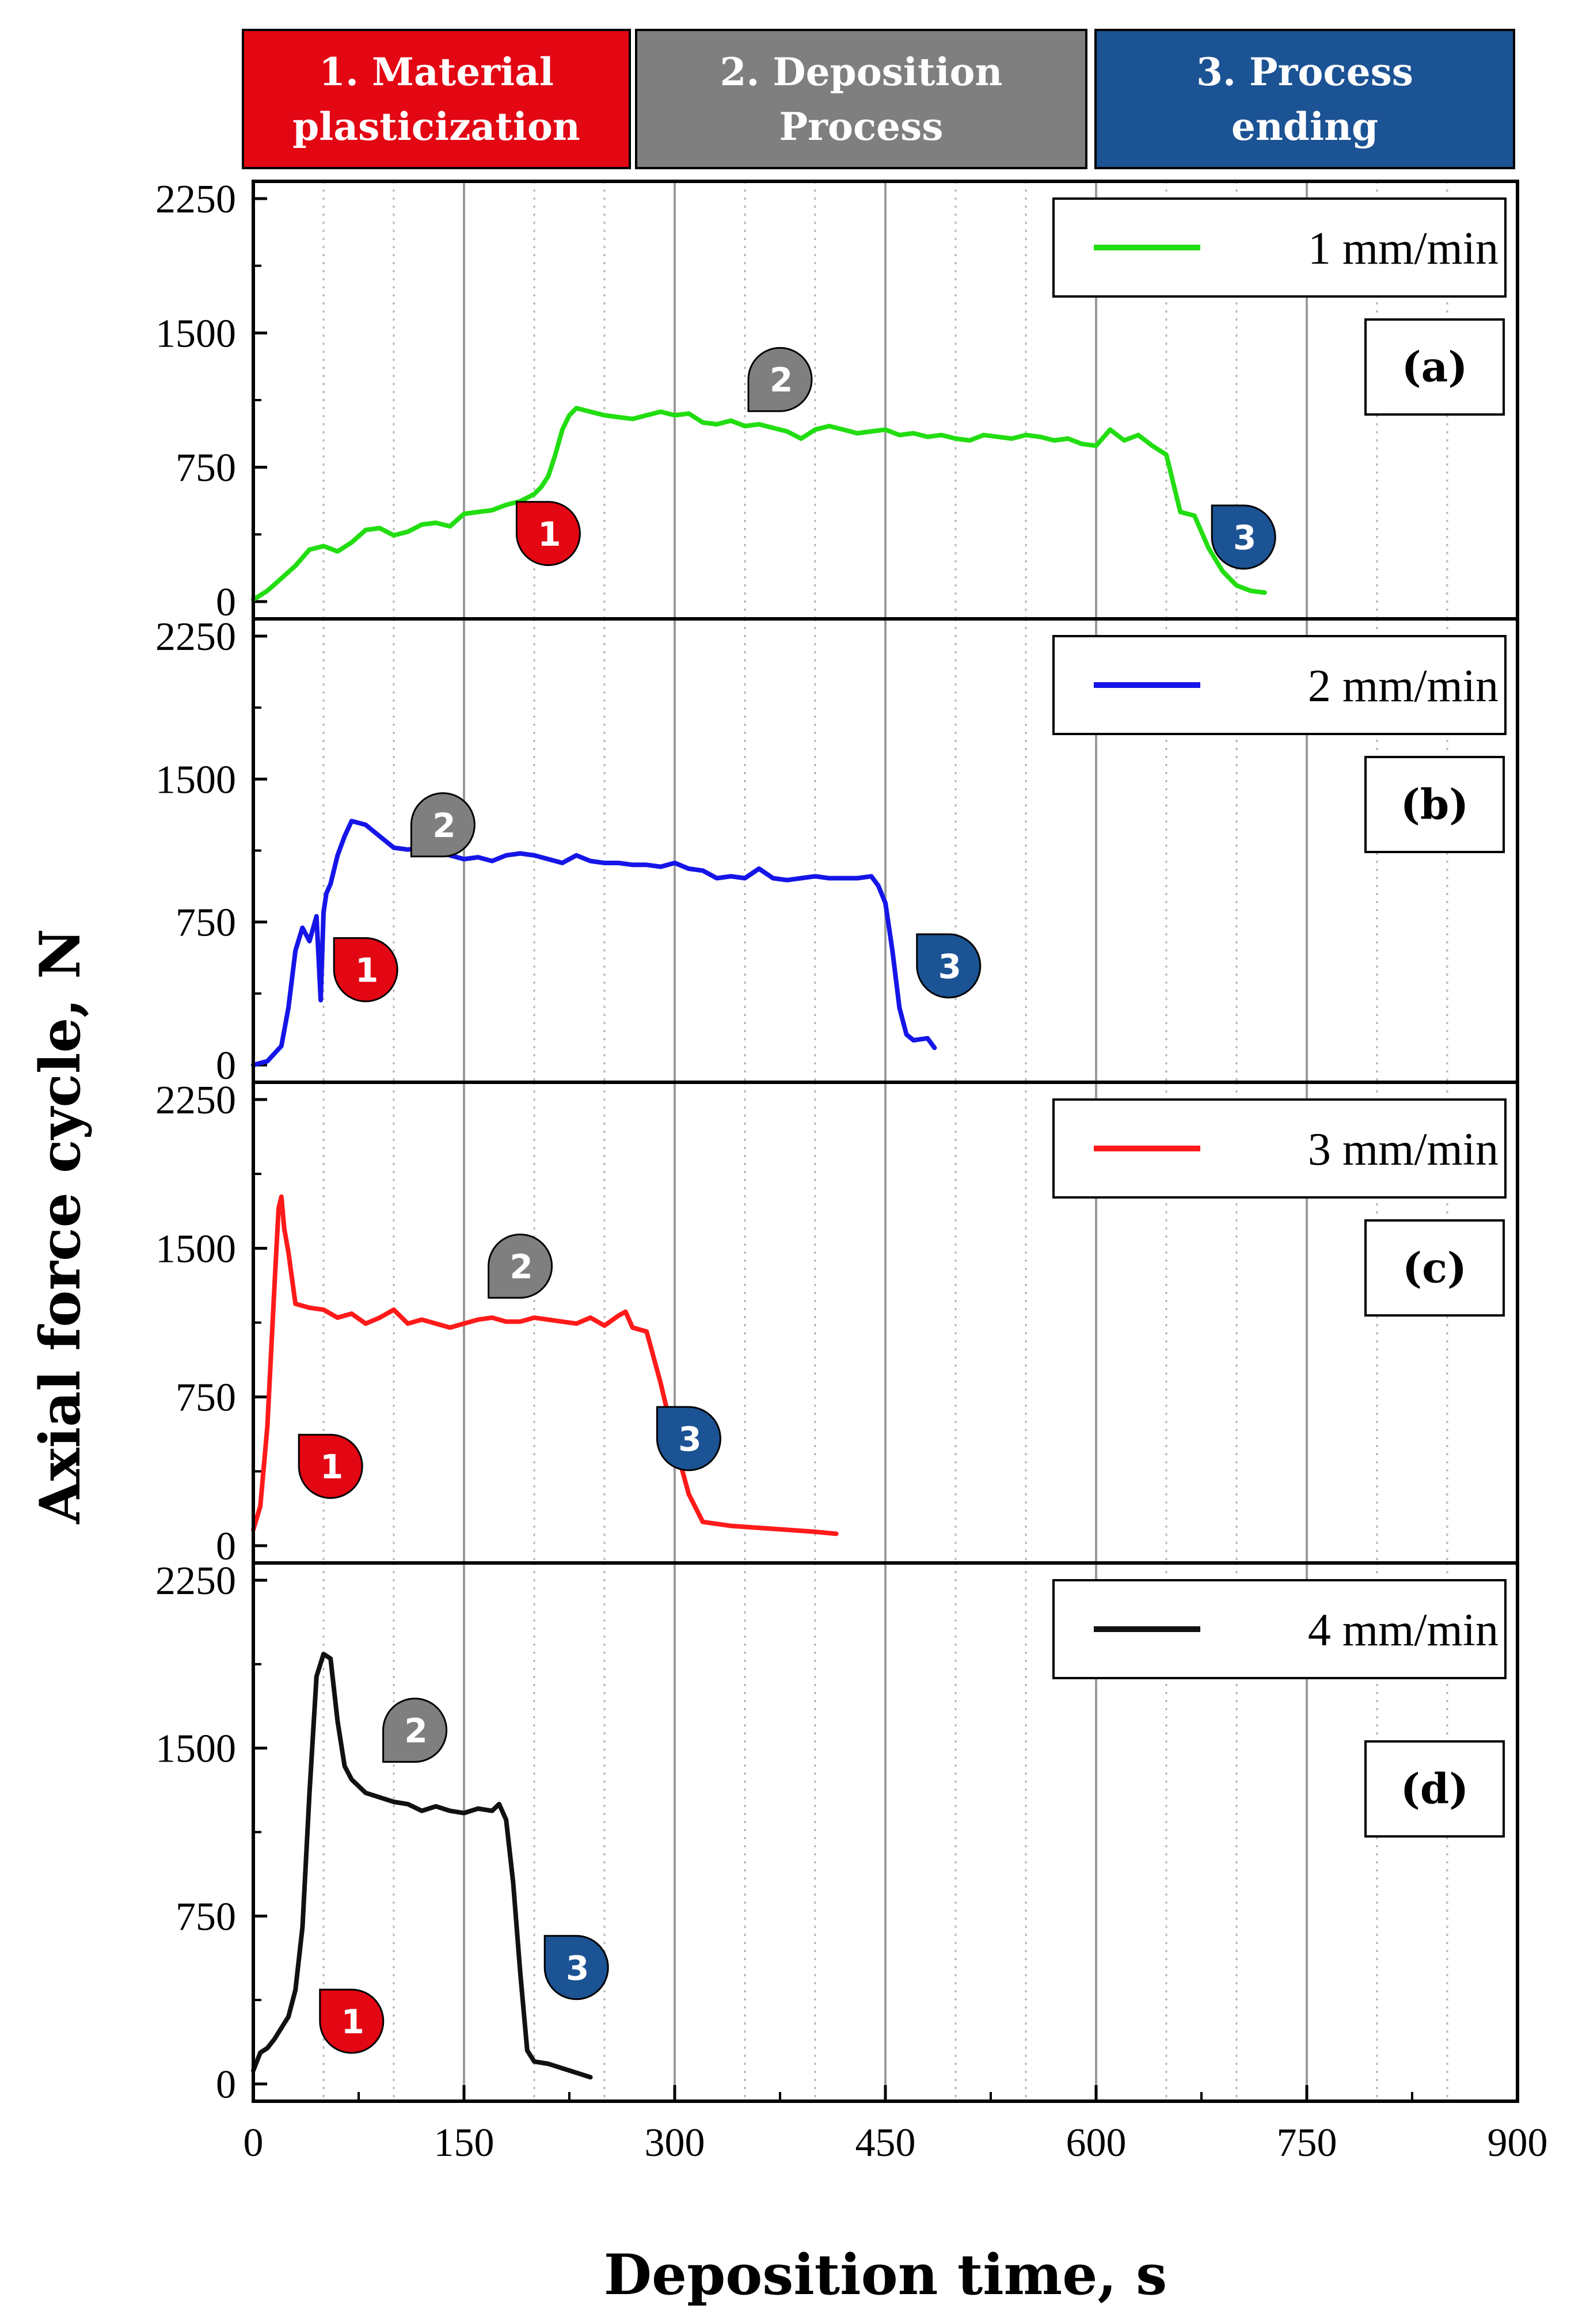 The height and width of the screenshot is (2324, 1586). Describe the element at coordinates (862, 126) in the screenshot. I see `phase-label: Process` at that location.